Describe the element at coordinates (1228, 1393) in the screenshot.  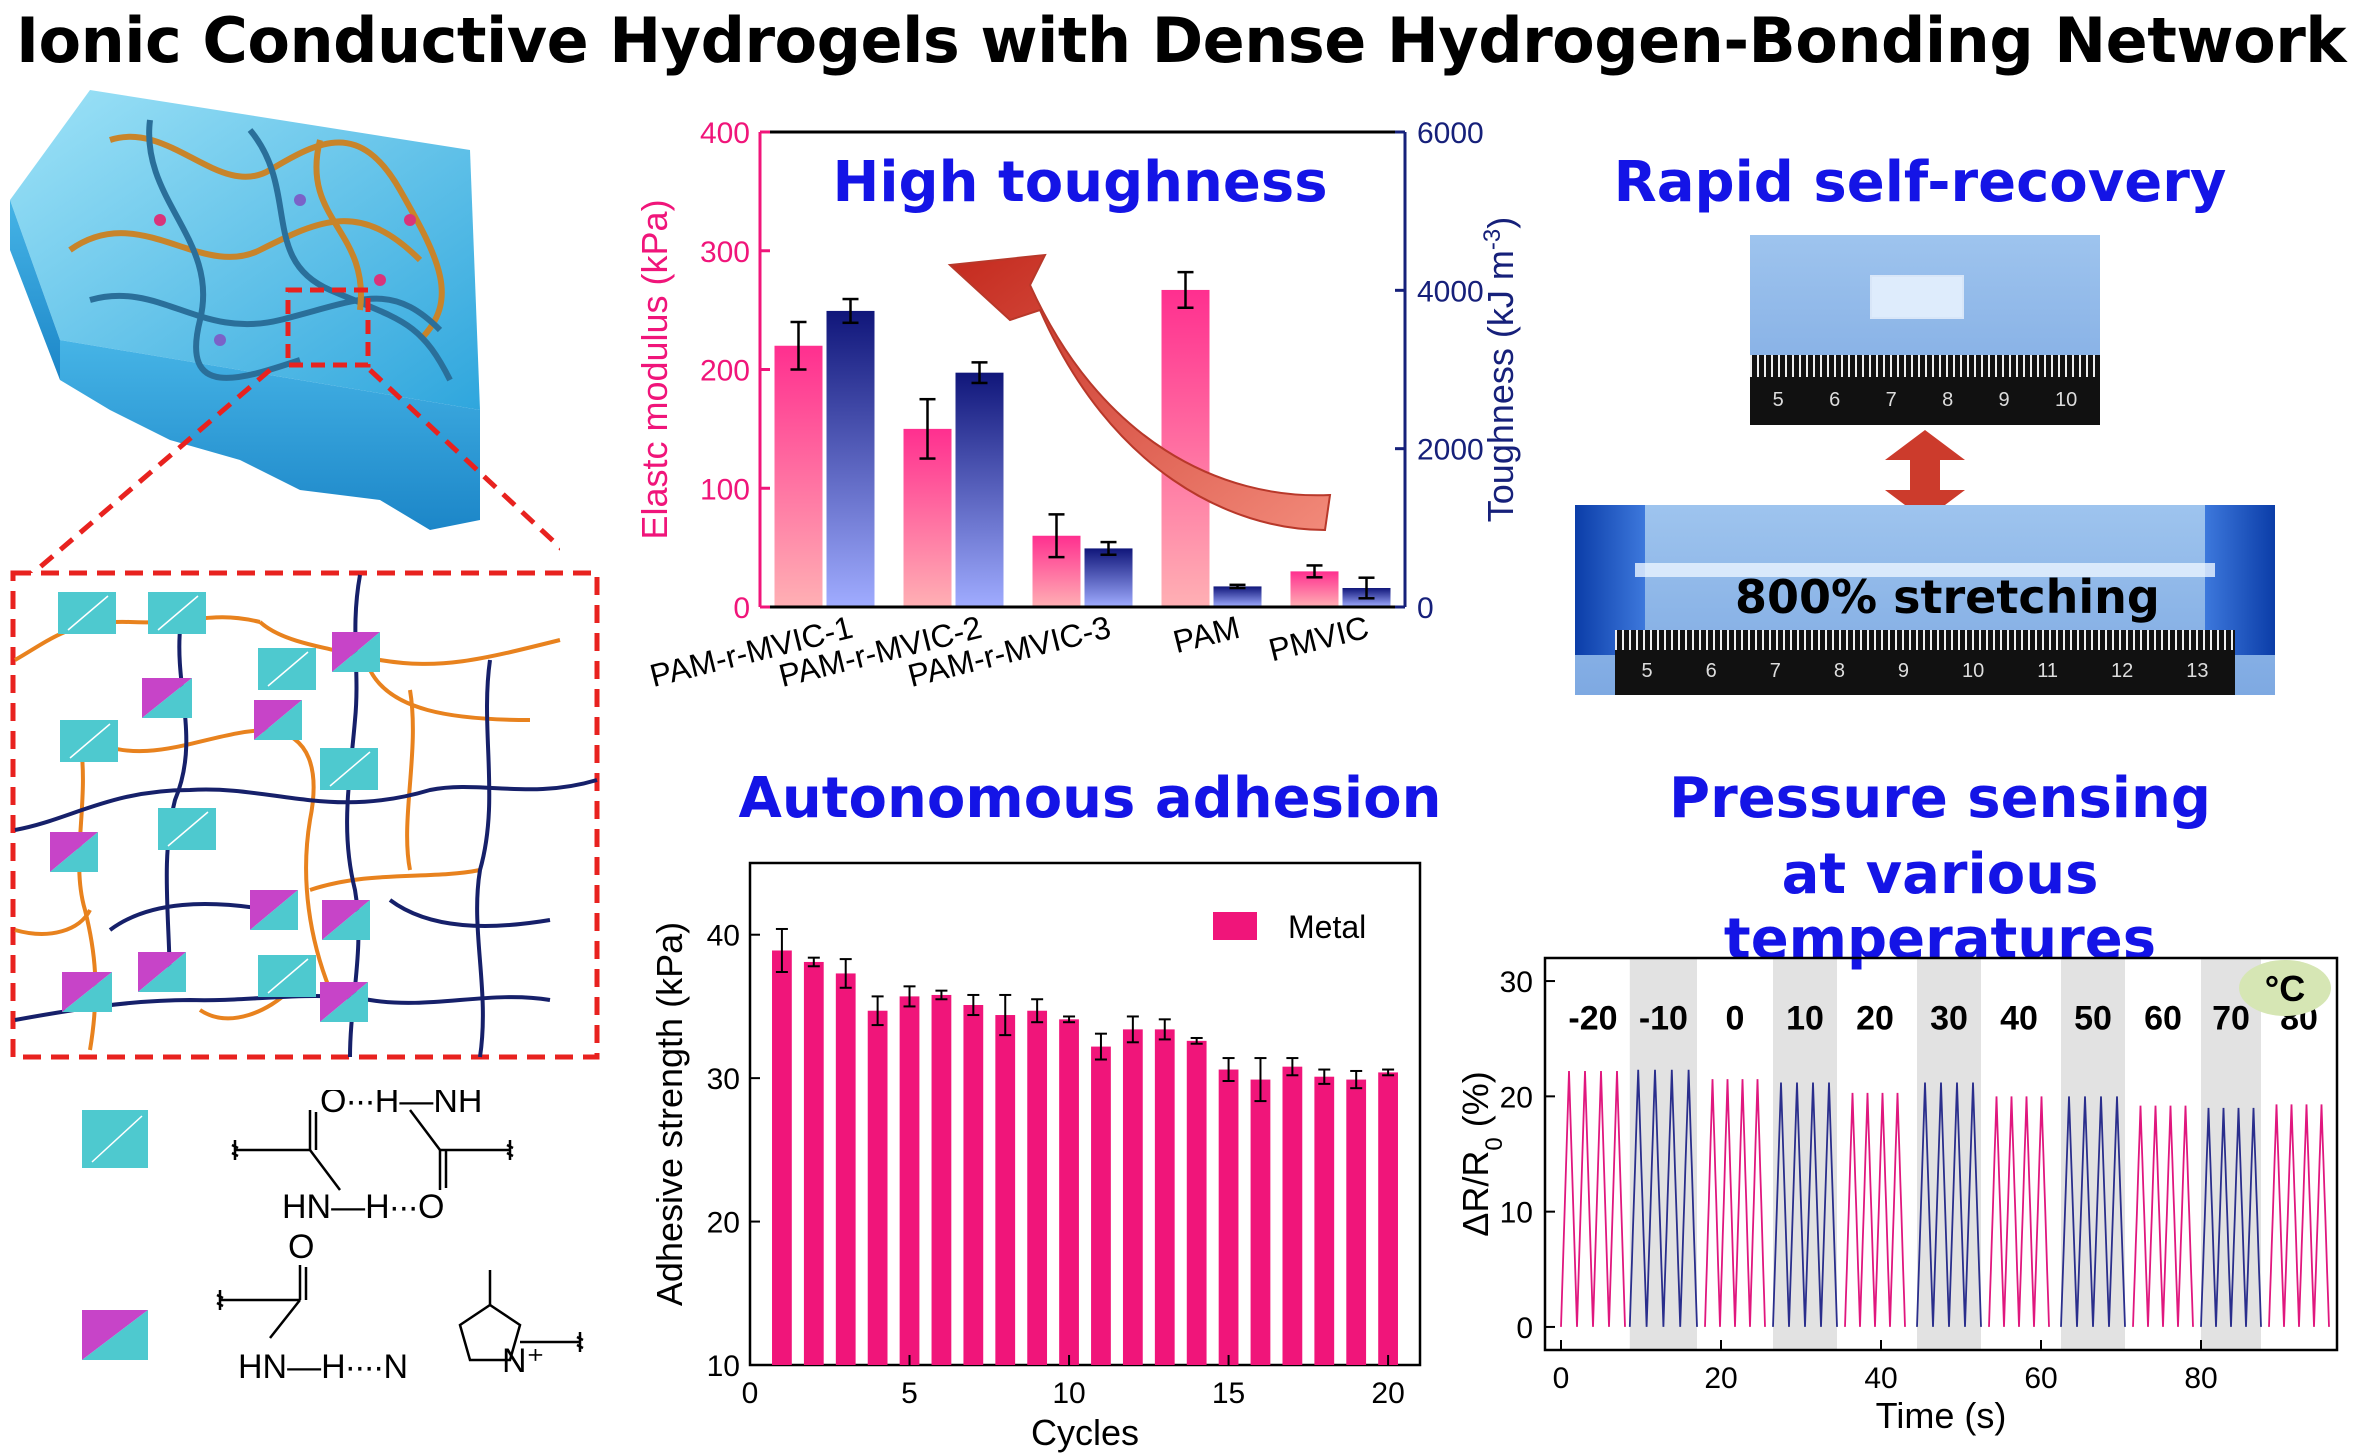
I see `x-tick-label: 15` at that location.